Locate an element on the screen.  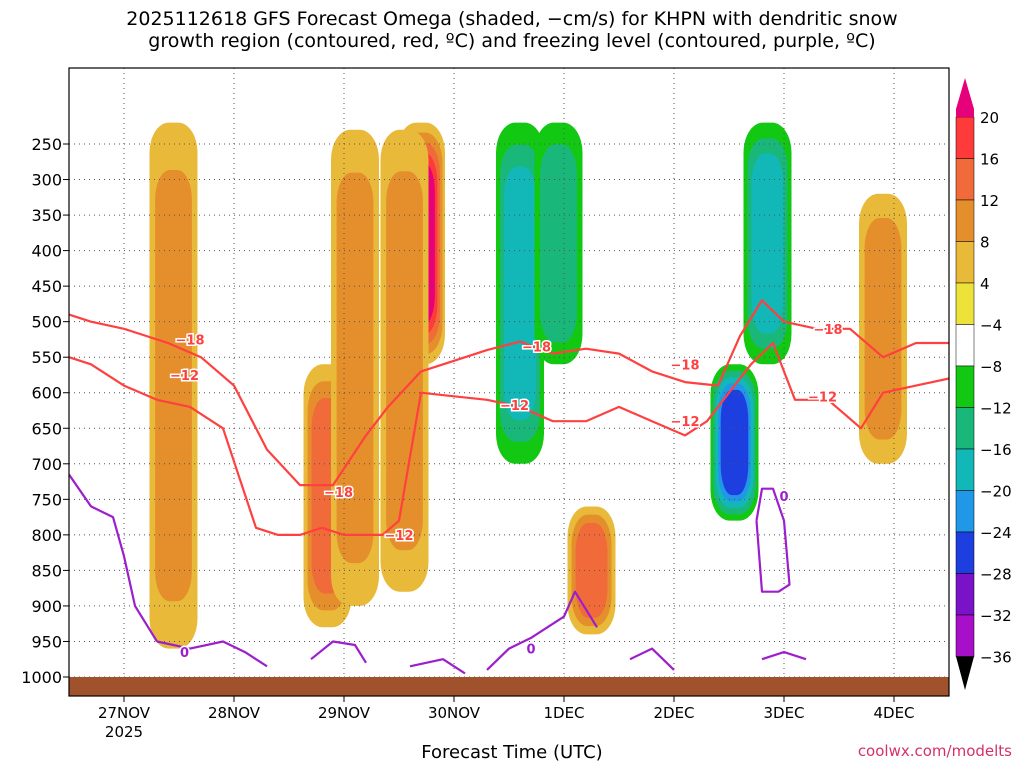
colorbar-label-5: −4 is located at coordinates (991, 326).